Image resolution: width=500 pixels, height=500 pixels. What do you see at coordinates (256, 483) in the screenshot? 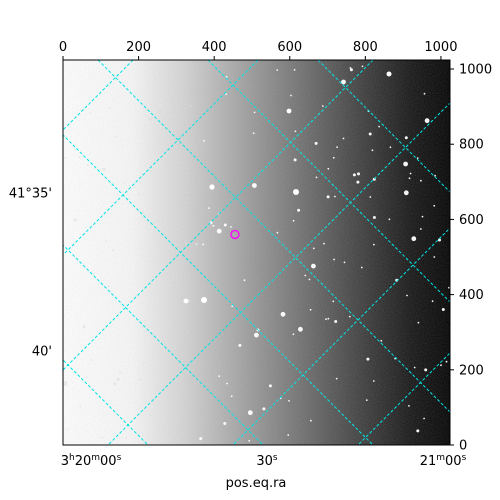
I see `x-axis-label: pos.eq.ra` at bounding box center [256, 483].